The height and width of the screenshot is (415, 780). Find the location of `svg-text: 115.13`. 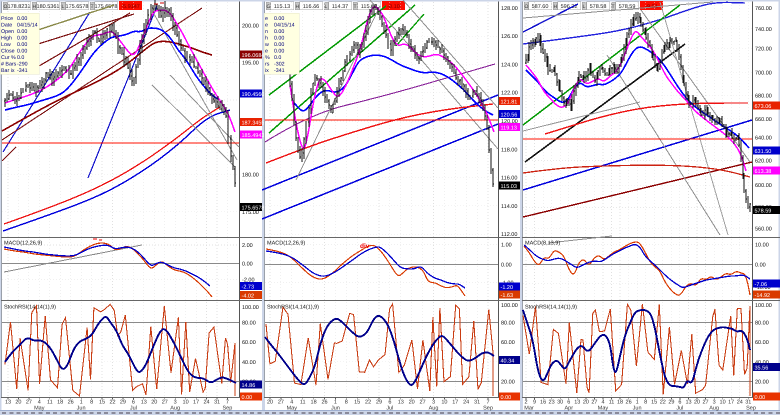

svg-text: 115.13 is located at coordinates (282, 7).